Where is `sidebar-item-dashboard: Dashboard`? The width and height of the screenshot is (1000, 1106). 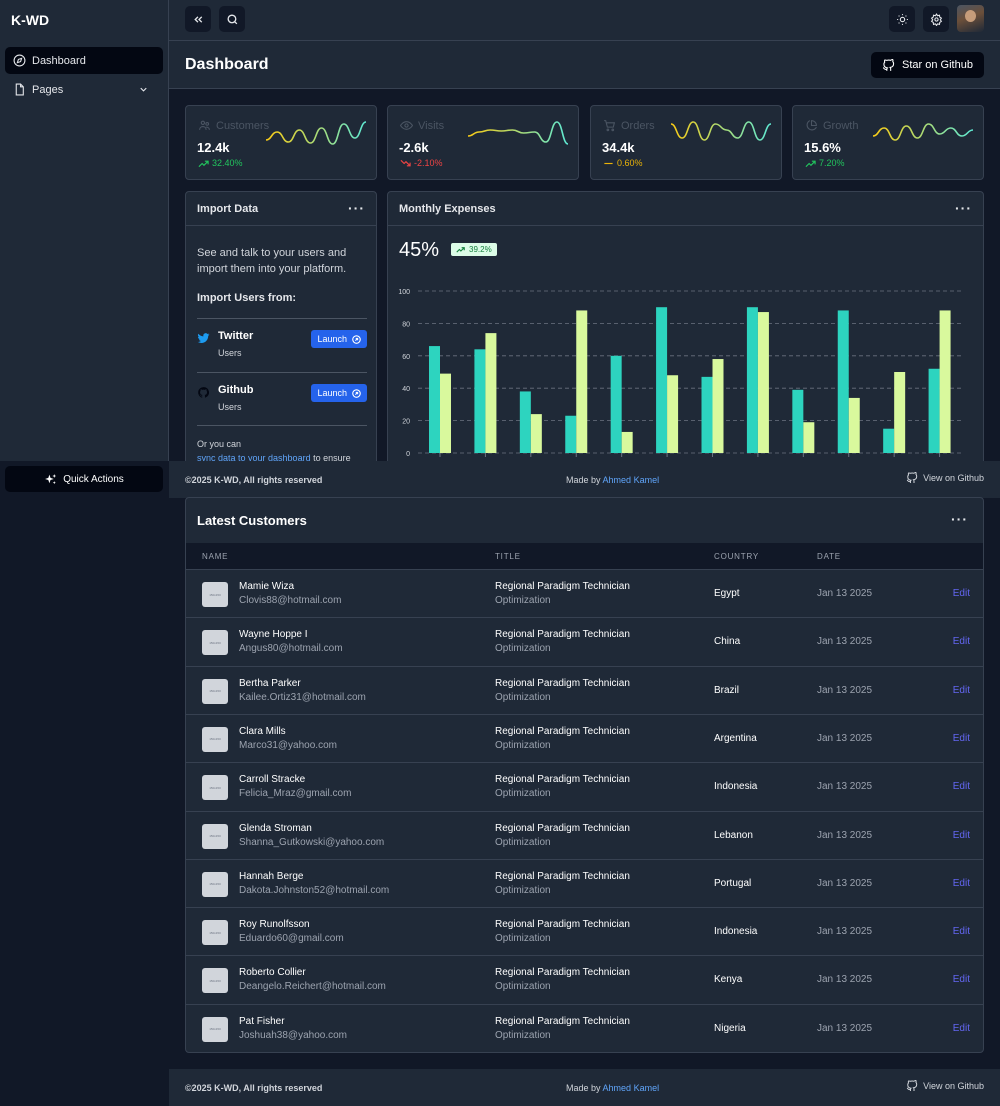 sidebar-item-dashboard: Dashboard is located at coordinates (84, 60).